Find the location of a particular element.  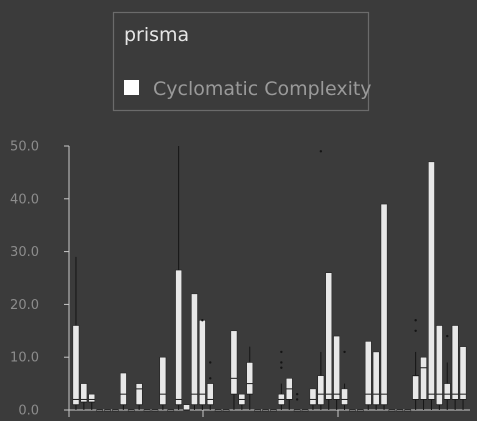

legend-title: prisma is located at coordinates (156, 35).